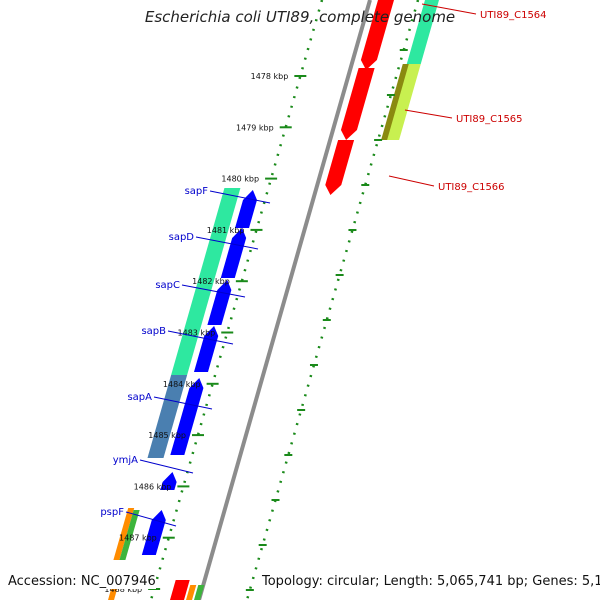 The width and height of the screenshot is (600, 600). What do you see at coordinates (167, 435) in the screenshot?
I see `tick-label: 1485 kbp` at bounding box center [167, 435].